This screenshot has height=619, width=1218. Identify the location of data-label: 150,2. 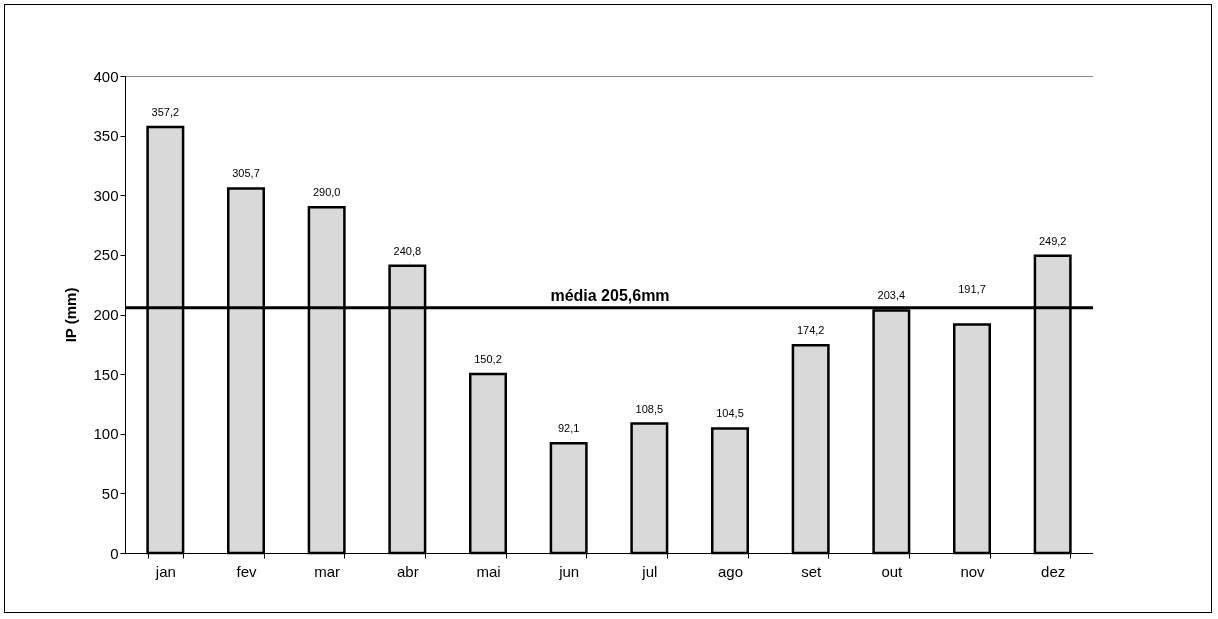
(488, 358).